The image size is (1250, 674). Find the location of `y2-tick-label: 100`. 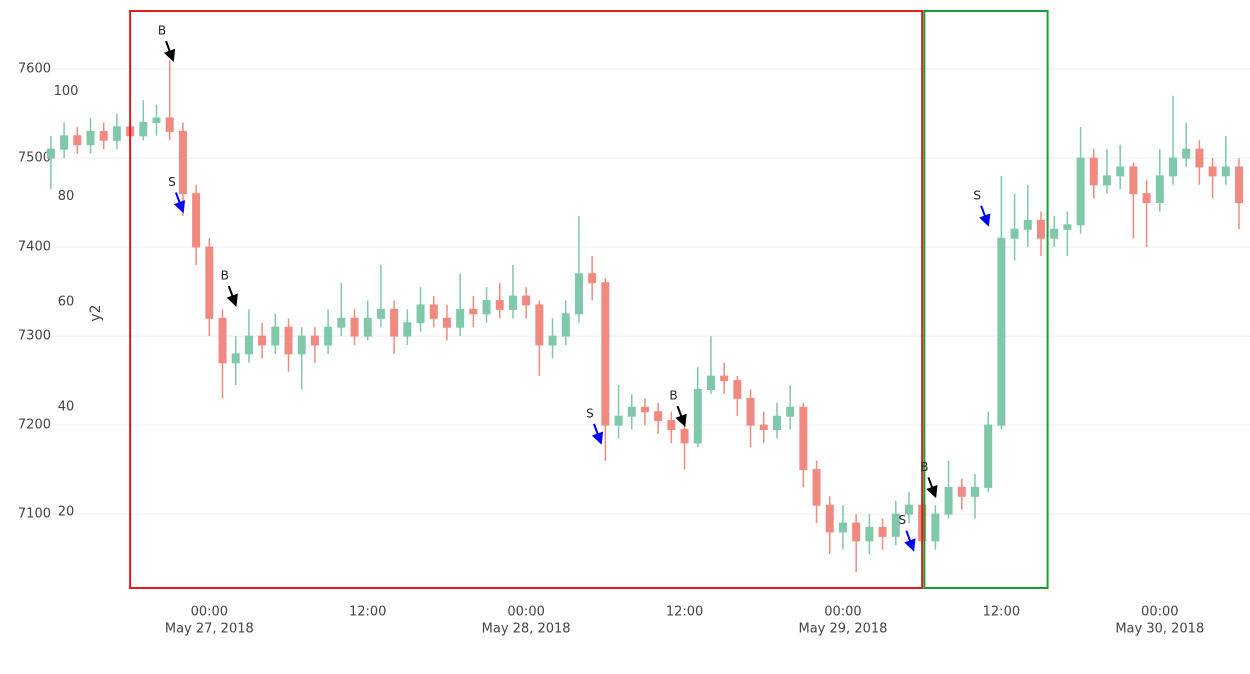

y2-tick-label: 100 is located at coordinates (66, 91).